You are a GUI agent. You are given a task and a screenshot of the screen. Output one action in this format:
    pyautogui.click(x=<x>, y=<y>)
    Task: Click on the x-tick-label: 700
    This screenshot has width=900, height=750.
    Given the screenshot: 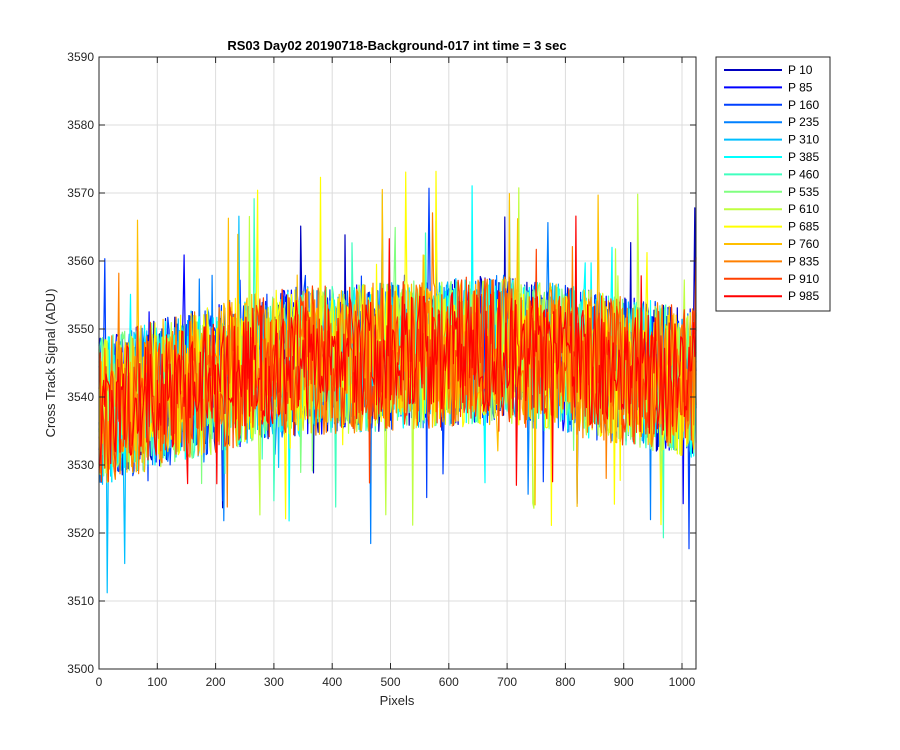 What is the action you would take?
    pyautogui.click(x=507, y=682)
    